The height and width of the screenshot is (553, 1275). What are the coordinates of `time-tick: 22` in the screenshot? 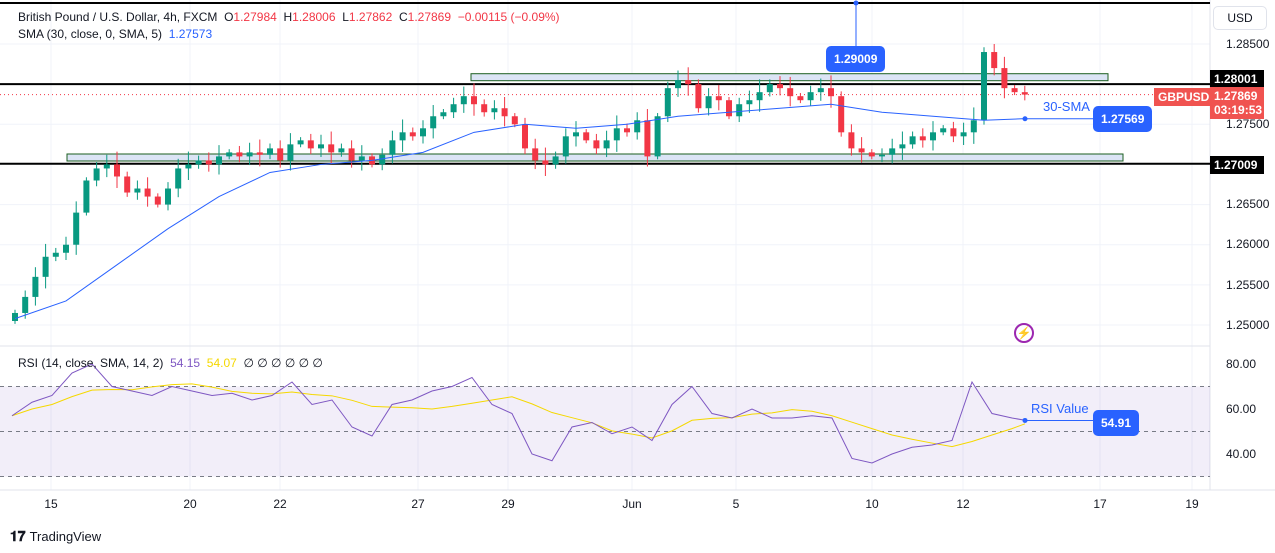 It's located at (280, 504).